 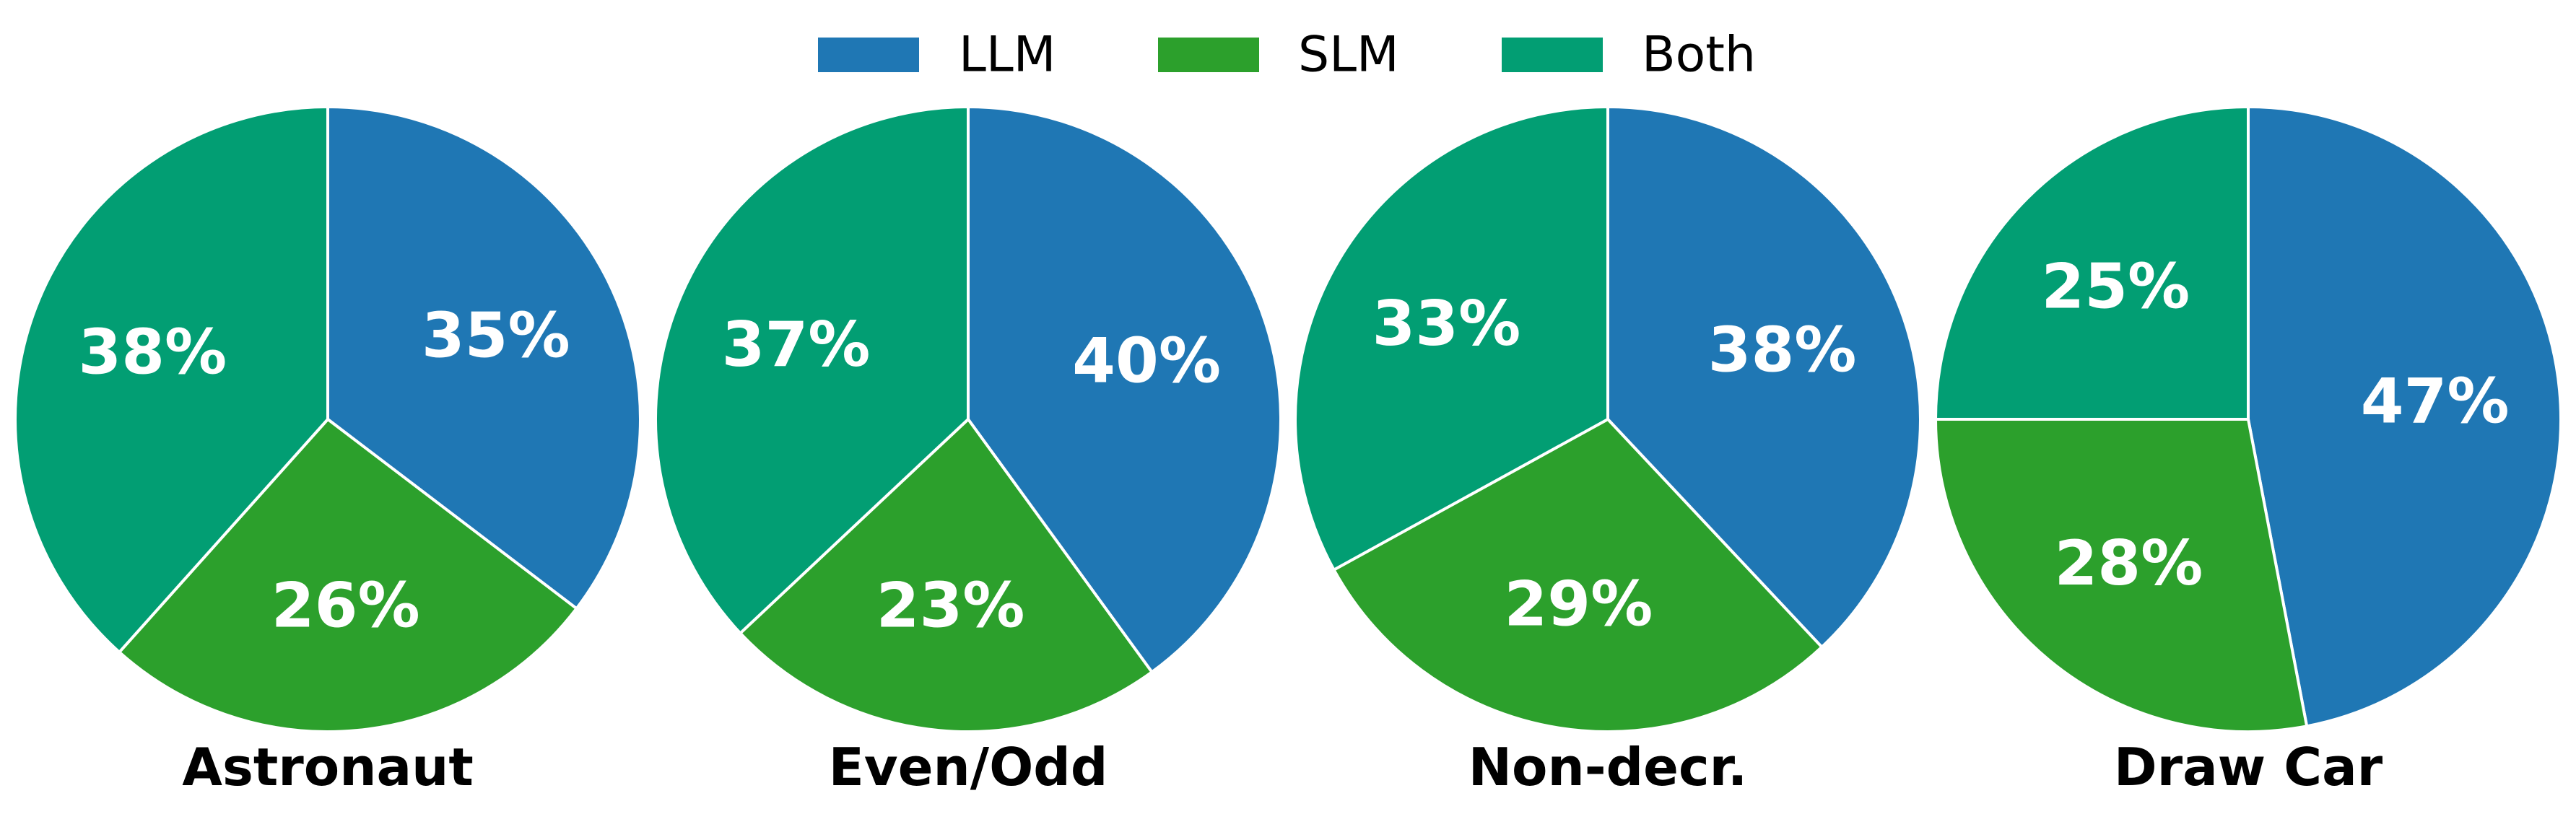 I want to click on slice-label-even-odd-llm: 40%, so click(x=1146, y=361).